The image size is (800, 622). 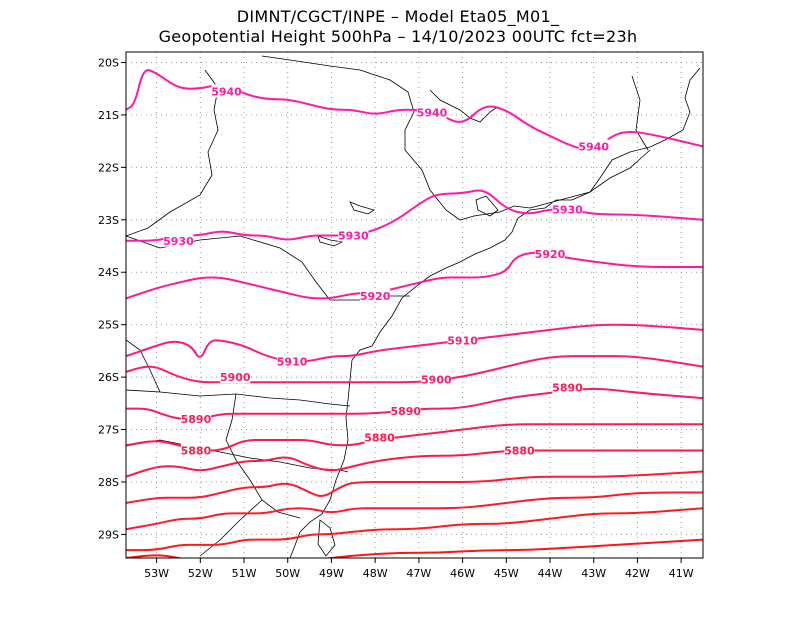 I want to click on lat-tick-label: 20S, so click(x=108, y=62).